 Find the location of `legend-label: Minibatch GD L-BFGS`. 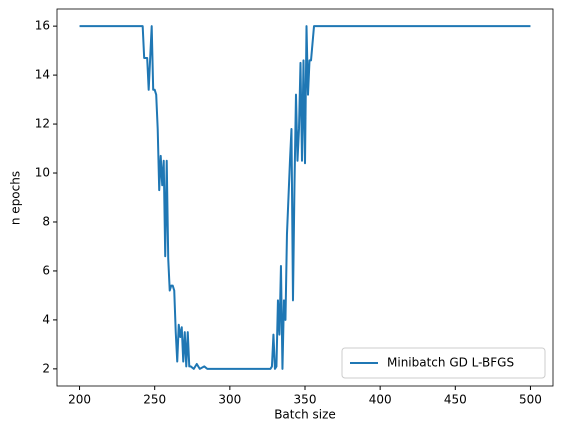

legend-label: Minibatch GD L-BFGS is located at coordinates (450, 363).